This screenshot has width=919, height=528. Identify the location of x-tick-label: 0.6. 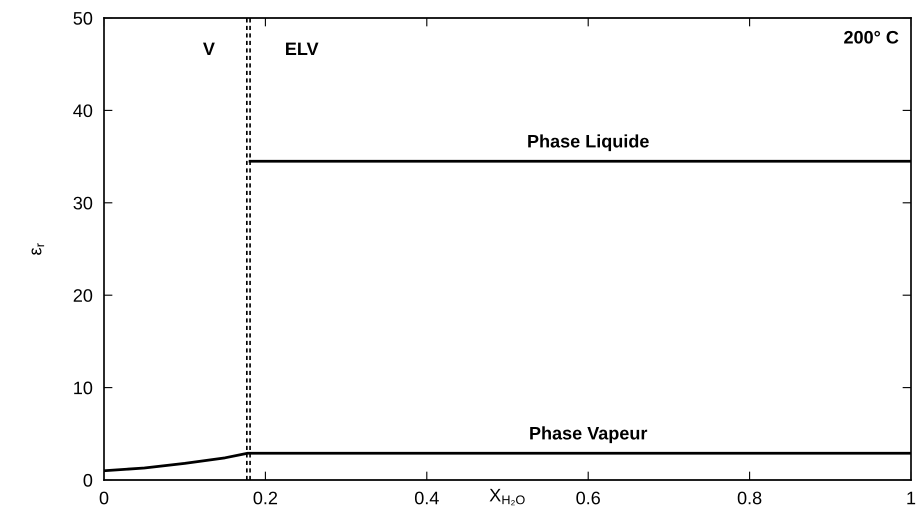
(588, 498).